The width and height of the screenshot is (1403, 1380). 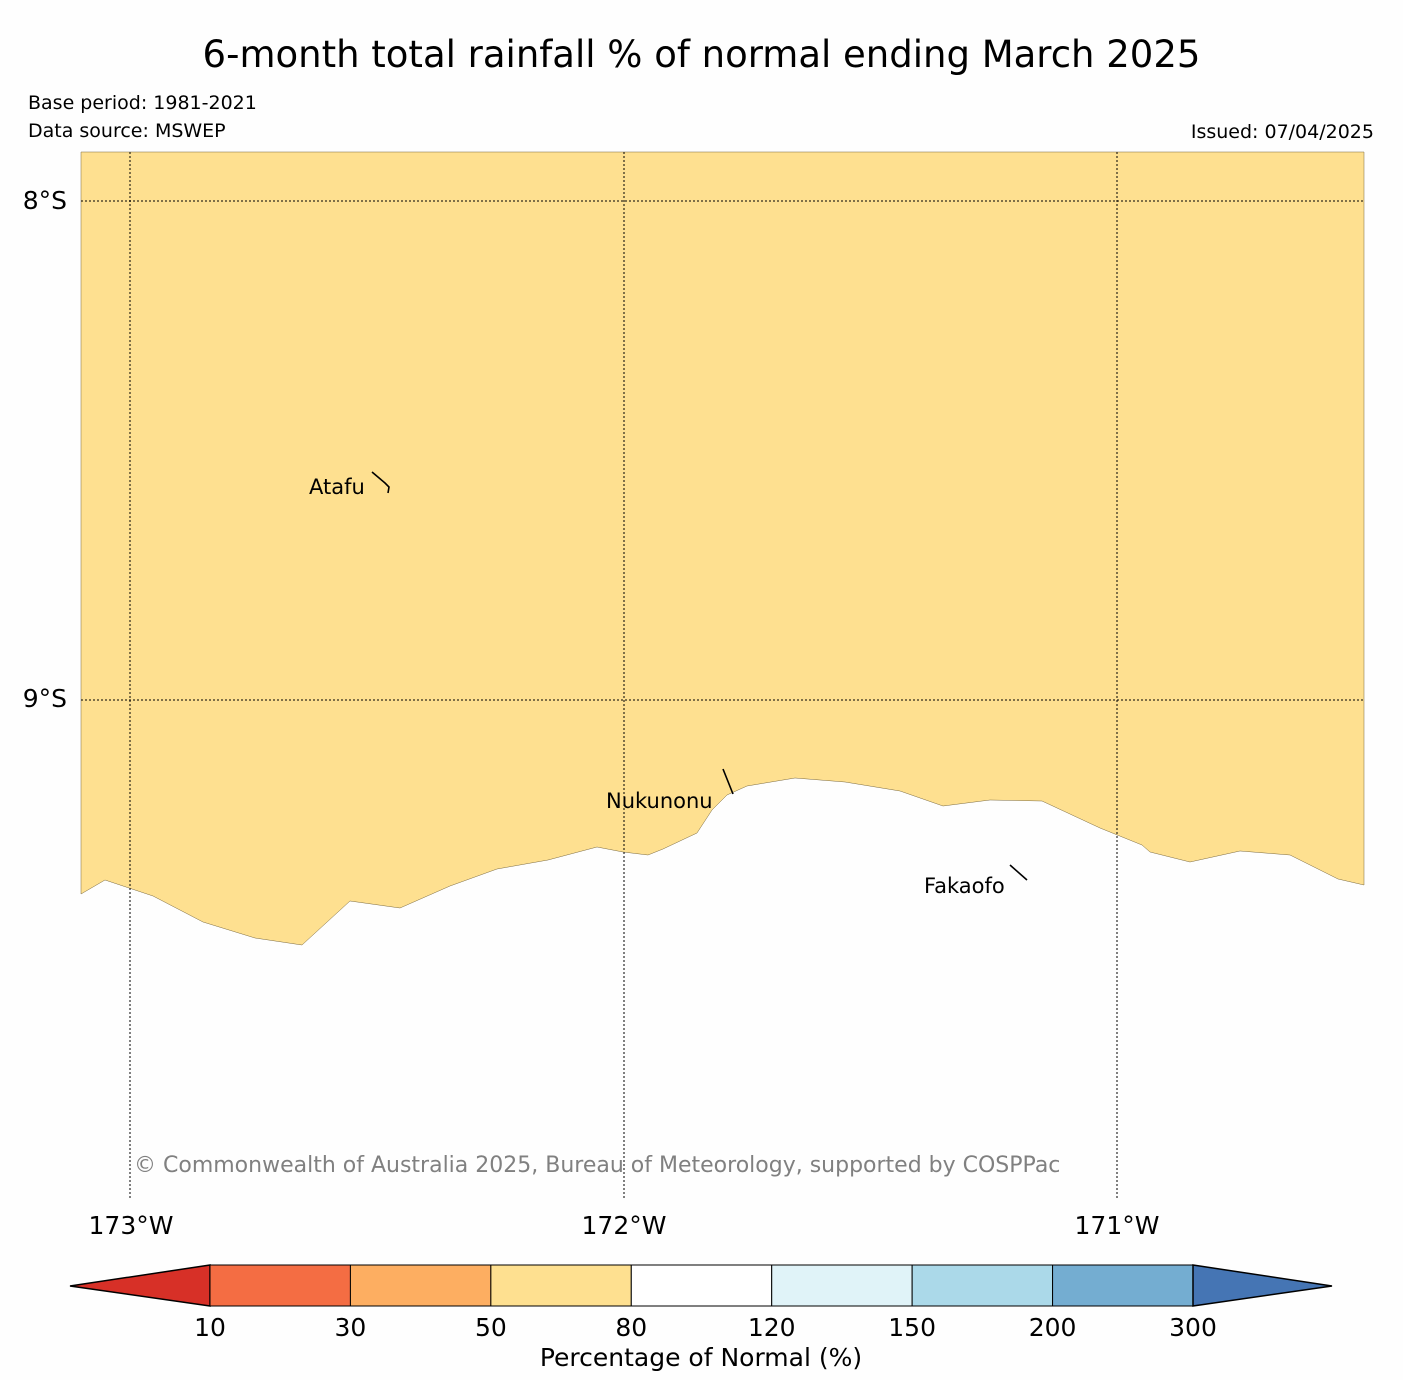 What do you see at coordinates (631, 1327) in the screenshot?
I see `colorbar-tick-label: 80` at bounding box center [631, 1327].